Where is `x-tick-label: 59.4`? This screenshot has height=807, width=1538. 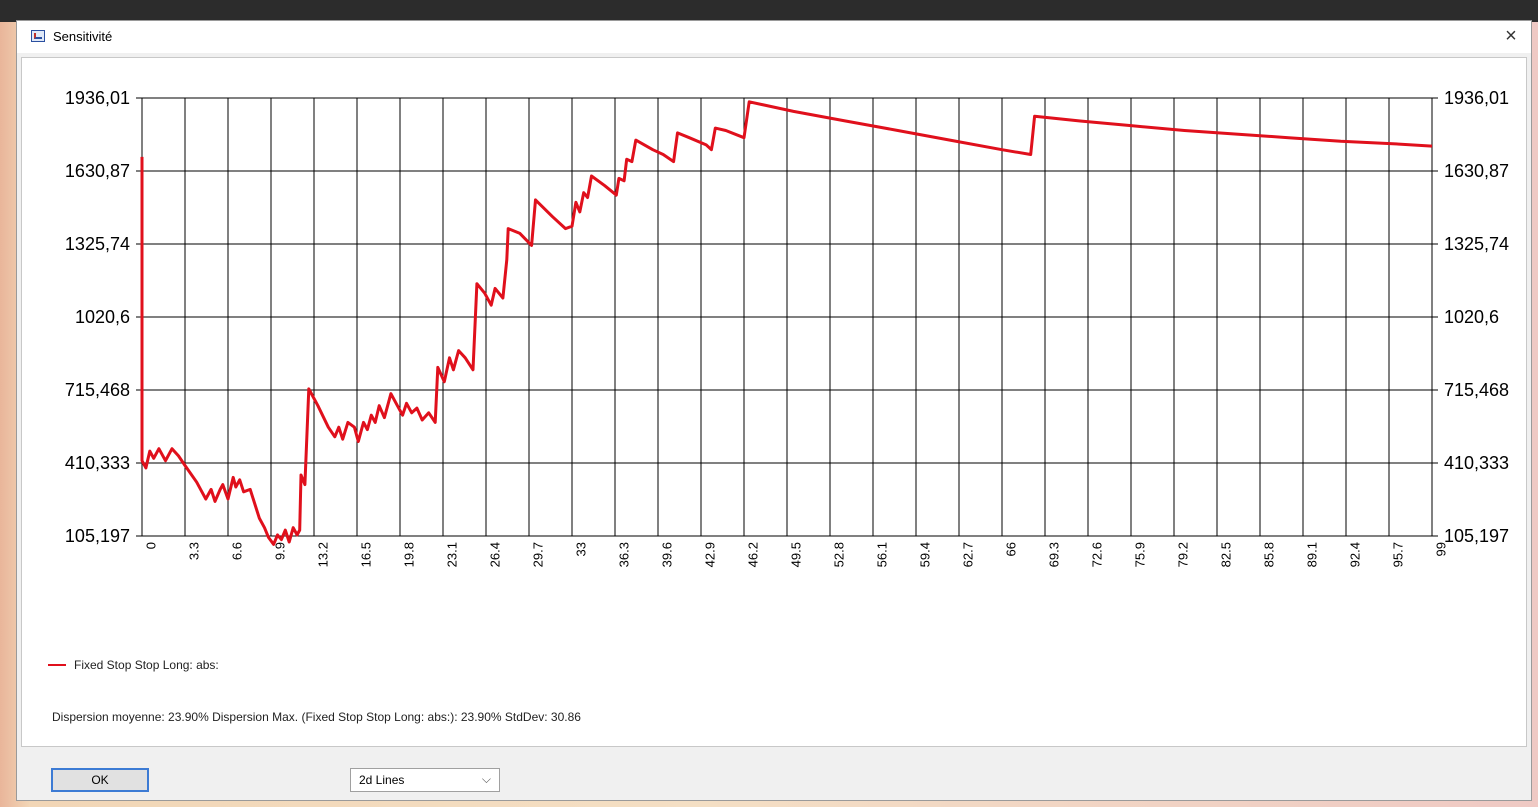 x-tick-label: 59.4 is located at coordinates (925, 554).